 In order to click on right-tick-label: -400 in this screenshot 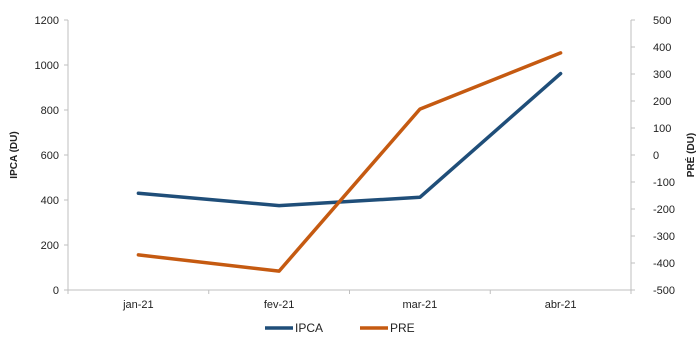, I will do `click(664, 264)`.